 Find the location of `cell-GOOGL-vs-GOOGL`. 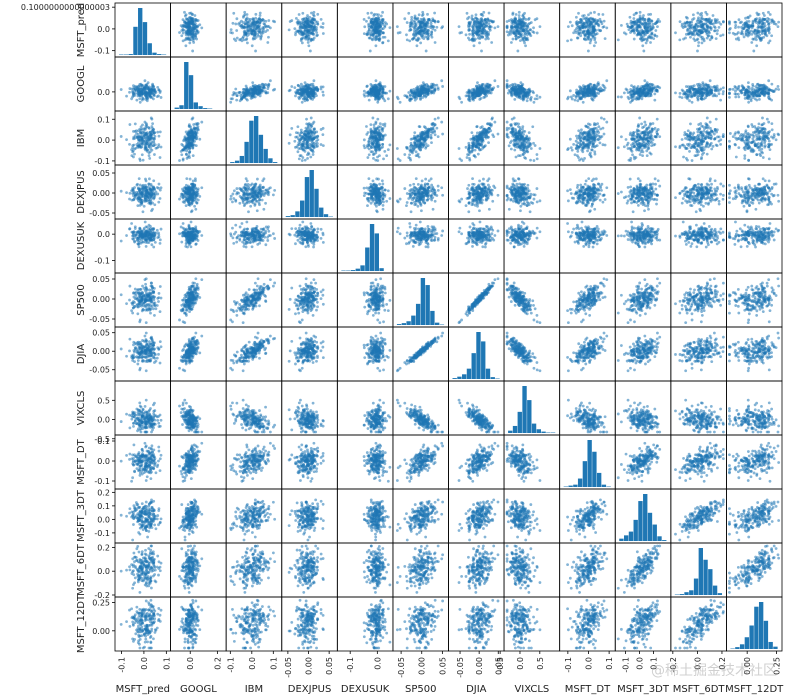

cell-GOOGL-vs-GOOGL is located at coordinates (199, 84).